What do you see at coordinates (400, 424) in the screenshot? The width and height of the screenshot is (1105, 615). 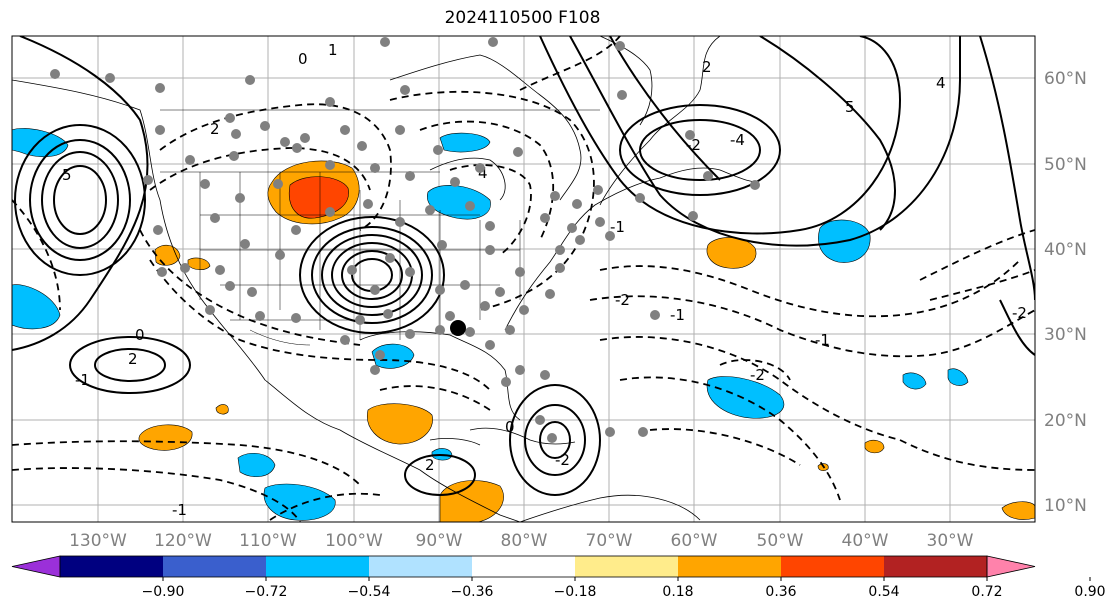 I see `positive-anomaly-mexico` at bounding box center [400, 424].